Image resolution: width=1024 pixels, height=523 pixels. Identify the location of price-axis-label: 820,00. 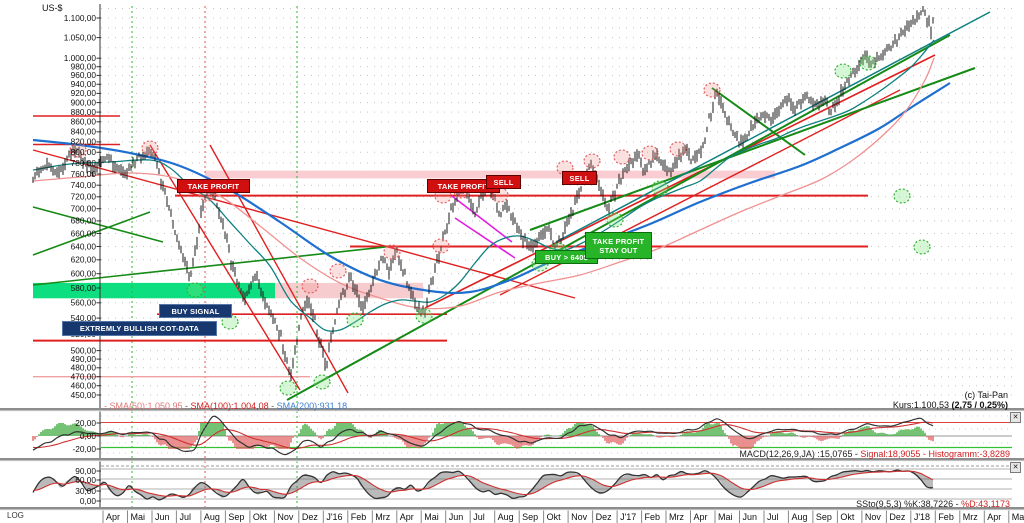
(84, 142).